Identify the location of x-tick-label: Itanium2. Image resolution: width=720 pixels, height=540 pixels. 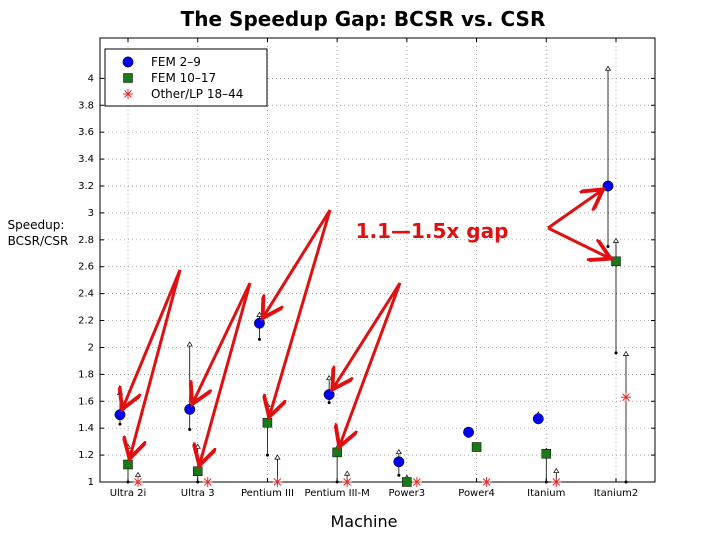
(616, 493).